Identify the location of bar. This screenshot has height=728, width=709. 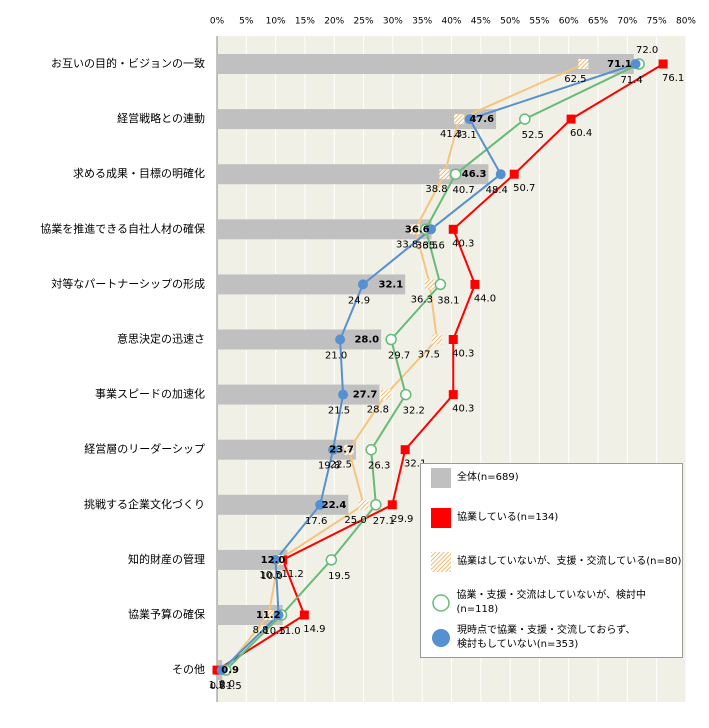
(425, 64).